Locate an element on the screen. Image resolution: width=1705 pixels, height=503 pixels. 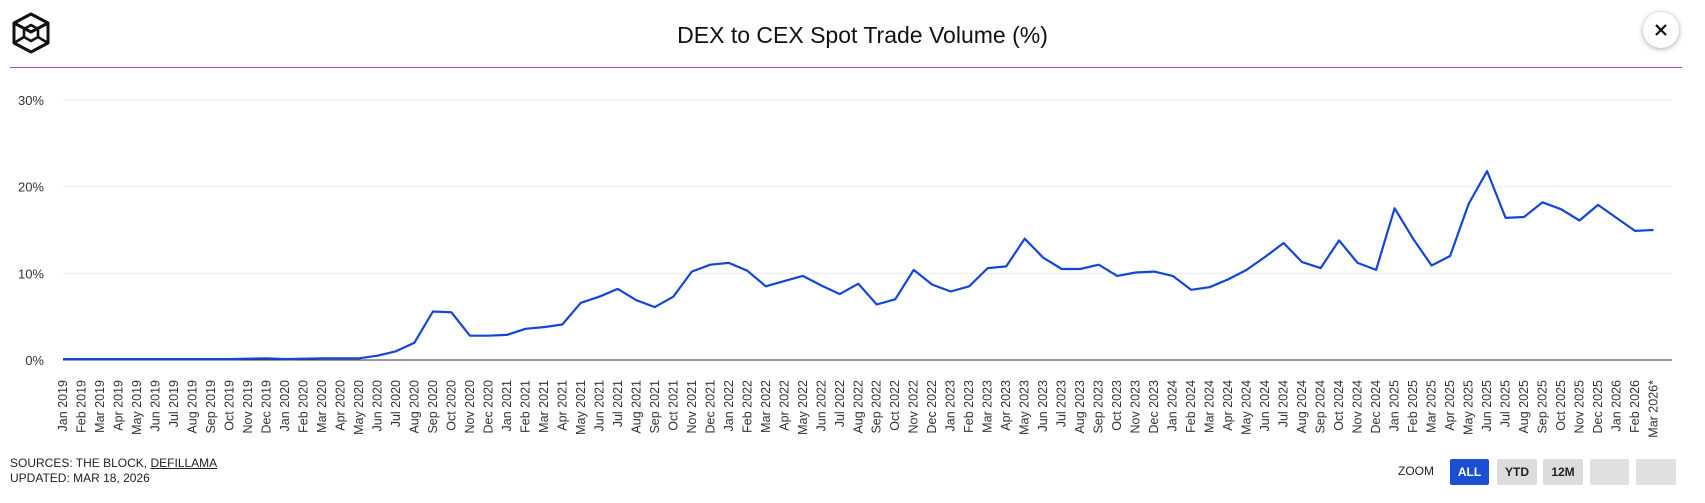
x-tick-label: Mar 2021 is located at coordinates (544, 406).